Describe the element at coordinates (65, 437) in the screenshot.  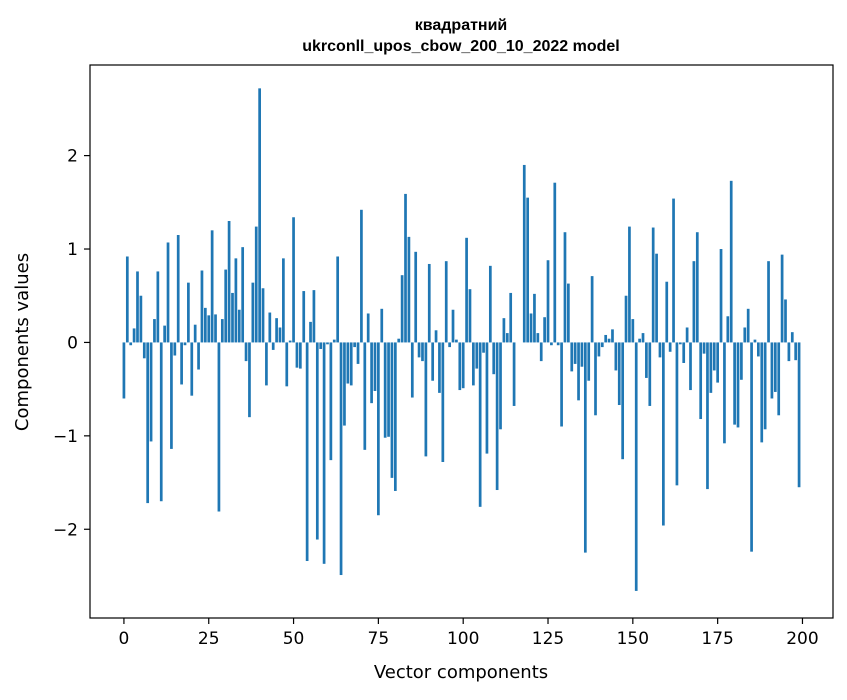
I see `y-tick-label: −1` at that location.